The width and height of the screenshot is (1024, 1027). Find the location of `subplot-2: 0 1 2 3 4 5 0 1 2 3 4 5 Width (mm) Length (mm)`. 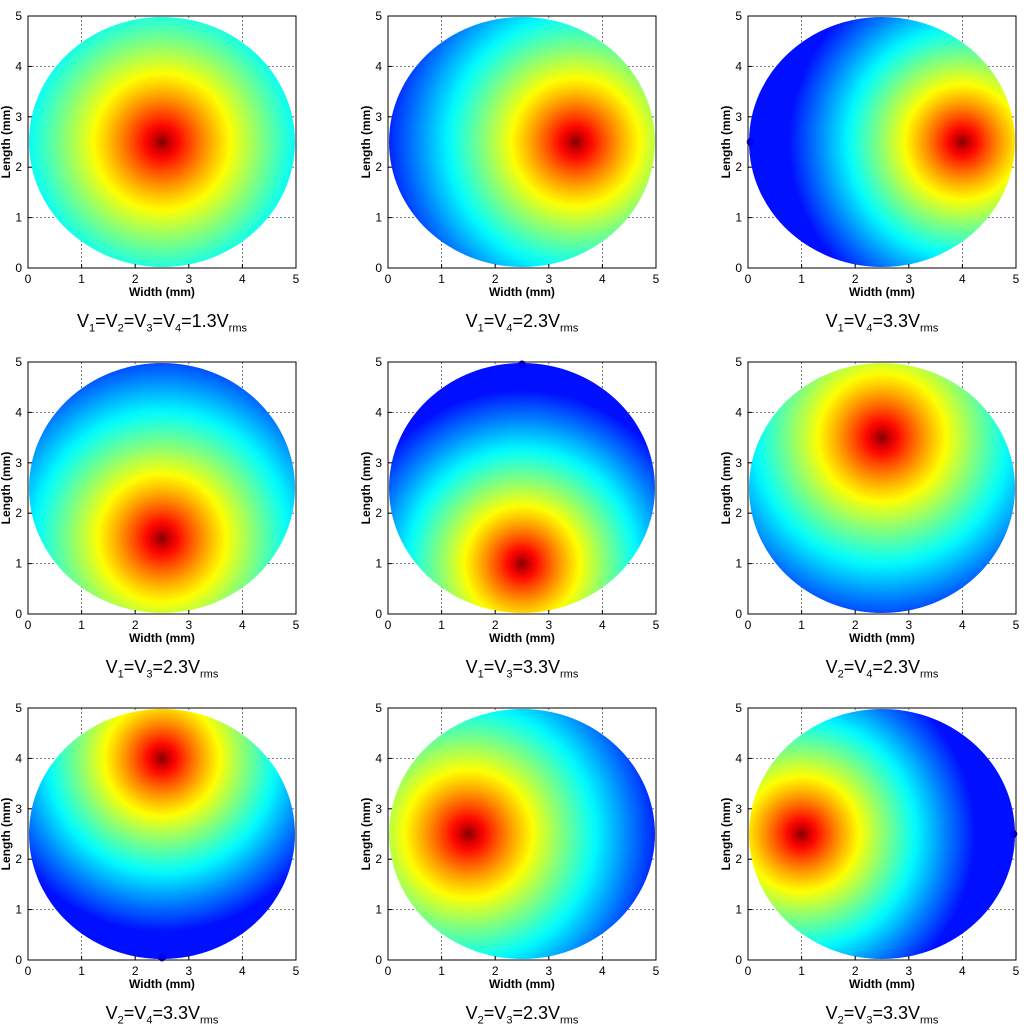

subplot-2: 0 1 2 3 4 5 0 1 2 3 4 5 Width (mm) Length (mm) is located at coordinates (509, 154).